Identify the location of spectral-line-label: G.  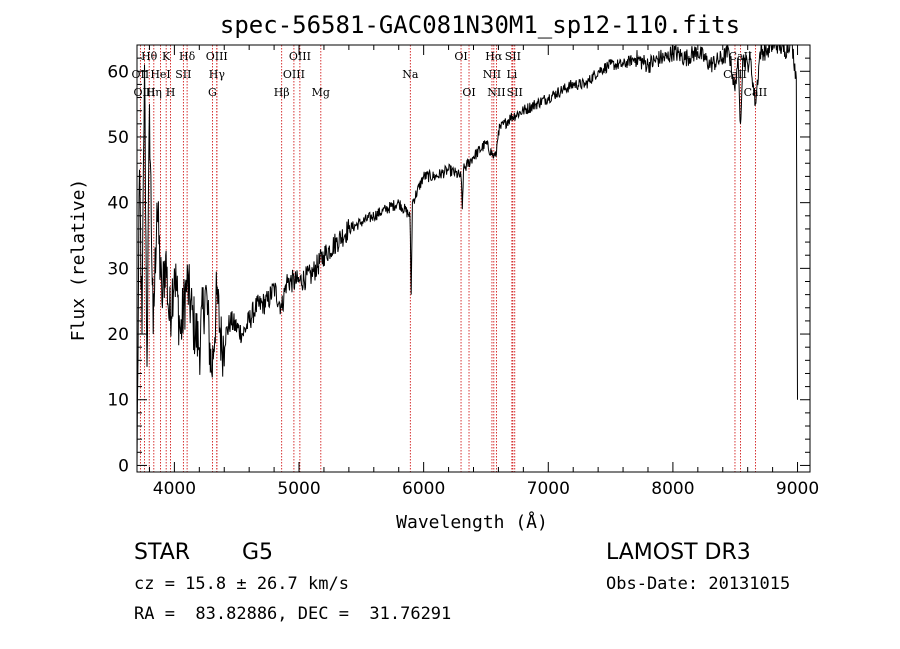
(212, 92).